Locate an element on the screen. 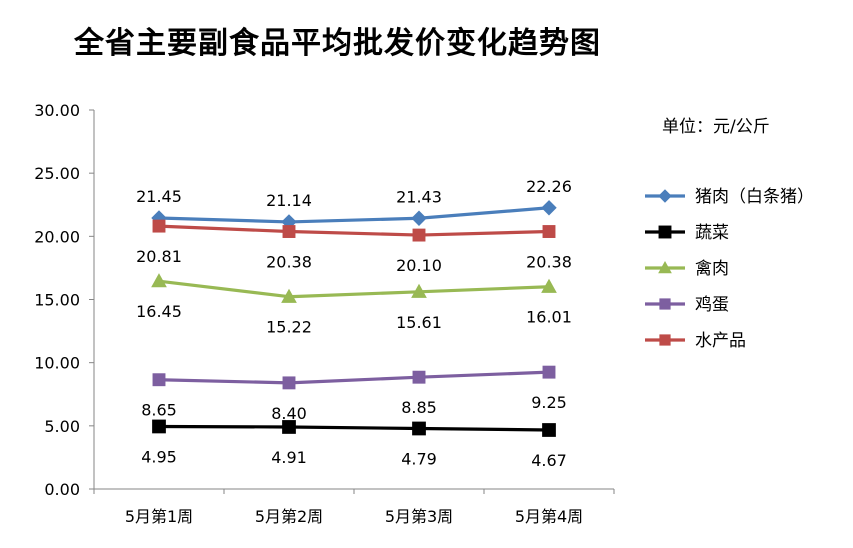 This screenshot has height=548, width=853. data-label: 16.01 is located at coordinates (549, 317).